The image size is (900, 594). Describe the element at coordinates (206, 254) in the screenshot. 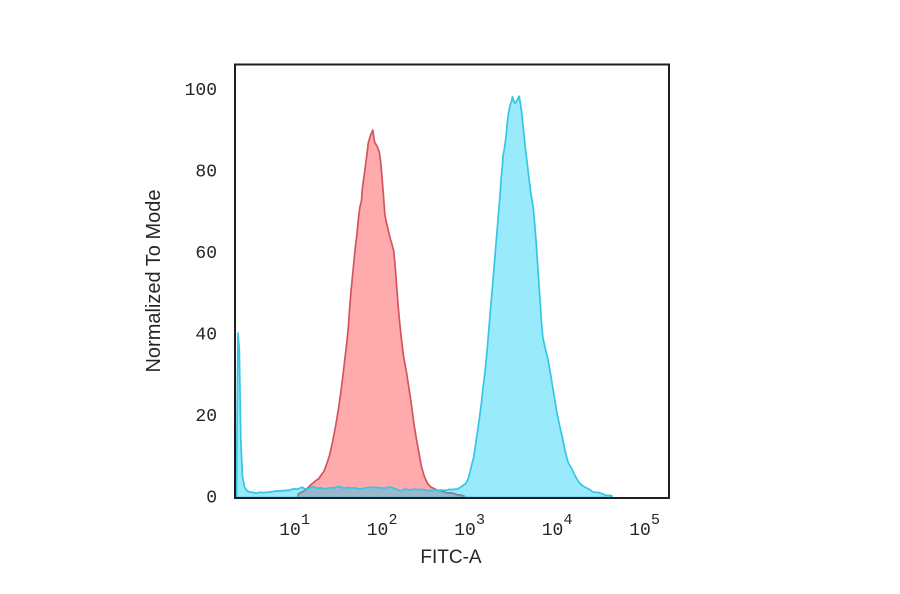

I see `svg-text: 60` at that location.